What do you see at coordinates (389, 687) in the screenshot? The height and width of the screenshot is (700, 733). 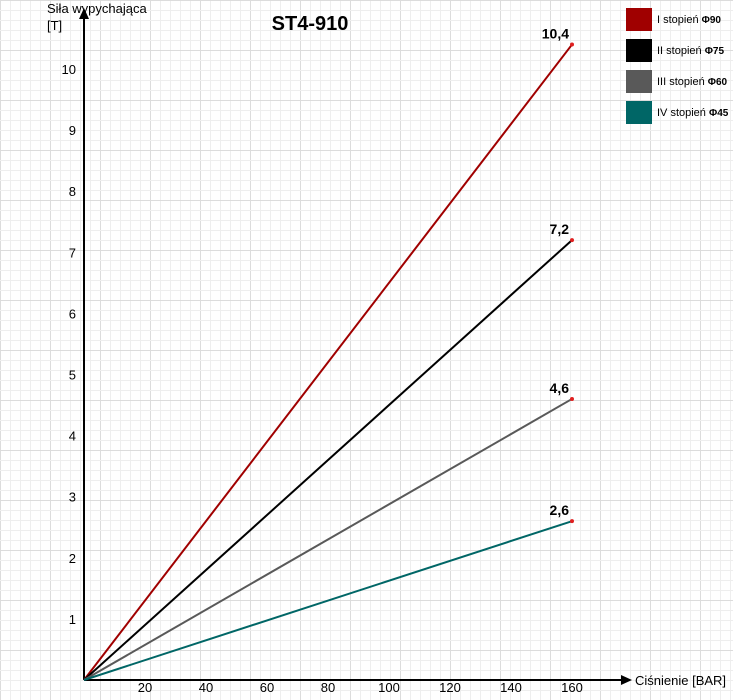 I see `x-tick-label: 100` at bounding box center [389, 687].